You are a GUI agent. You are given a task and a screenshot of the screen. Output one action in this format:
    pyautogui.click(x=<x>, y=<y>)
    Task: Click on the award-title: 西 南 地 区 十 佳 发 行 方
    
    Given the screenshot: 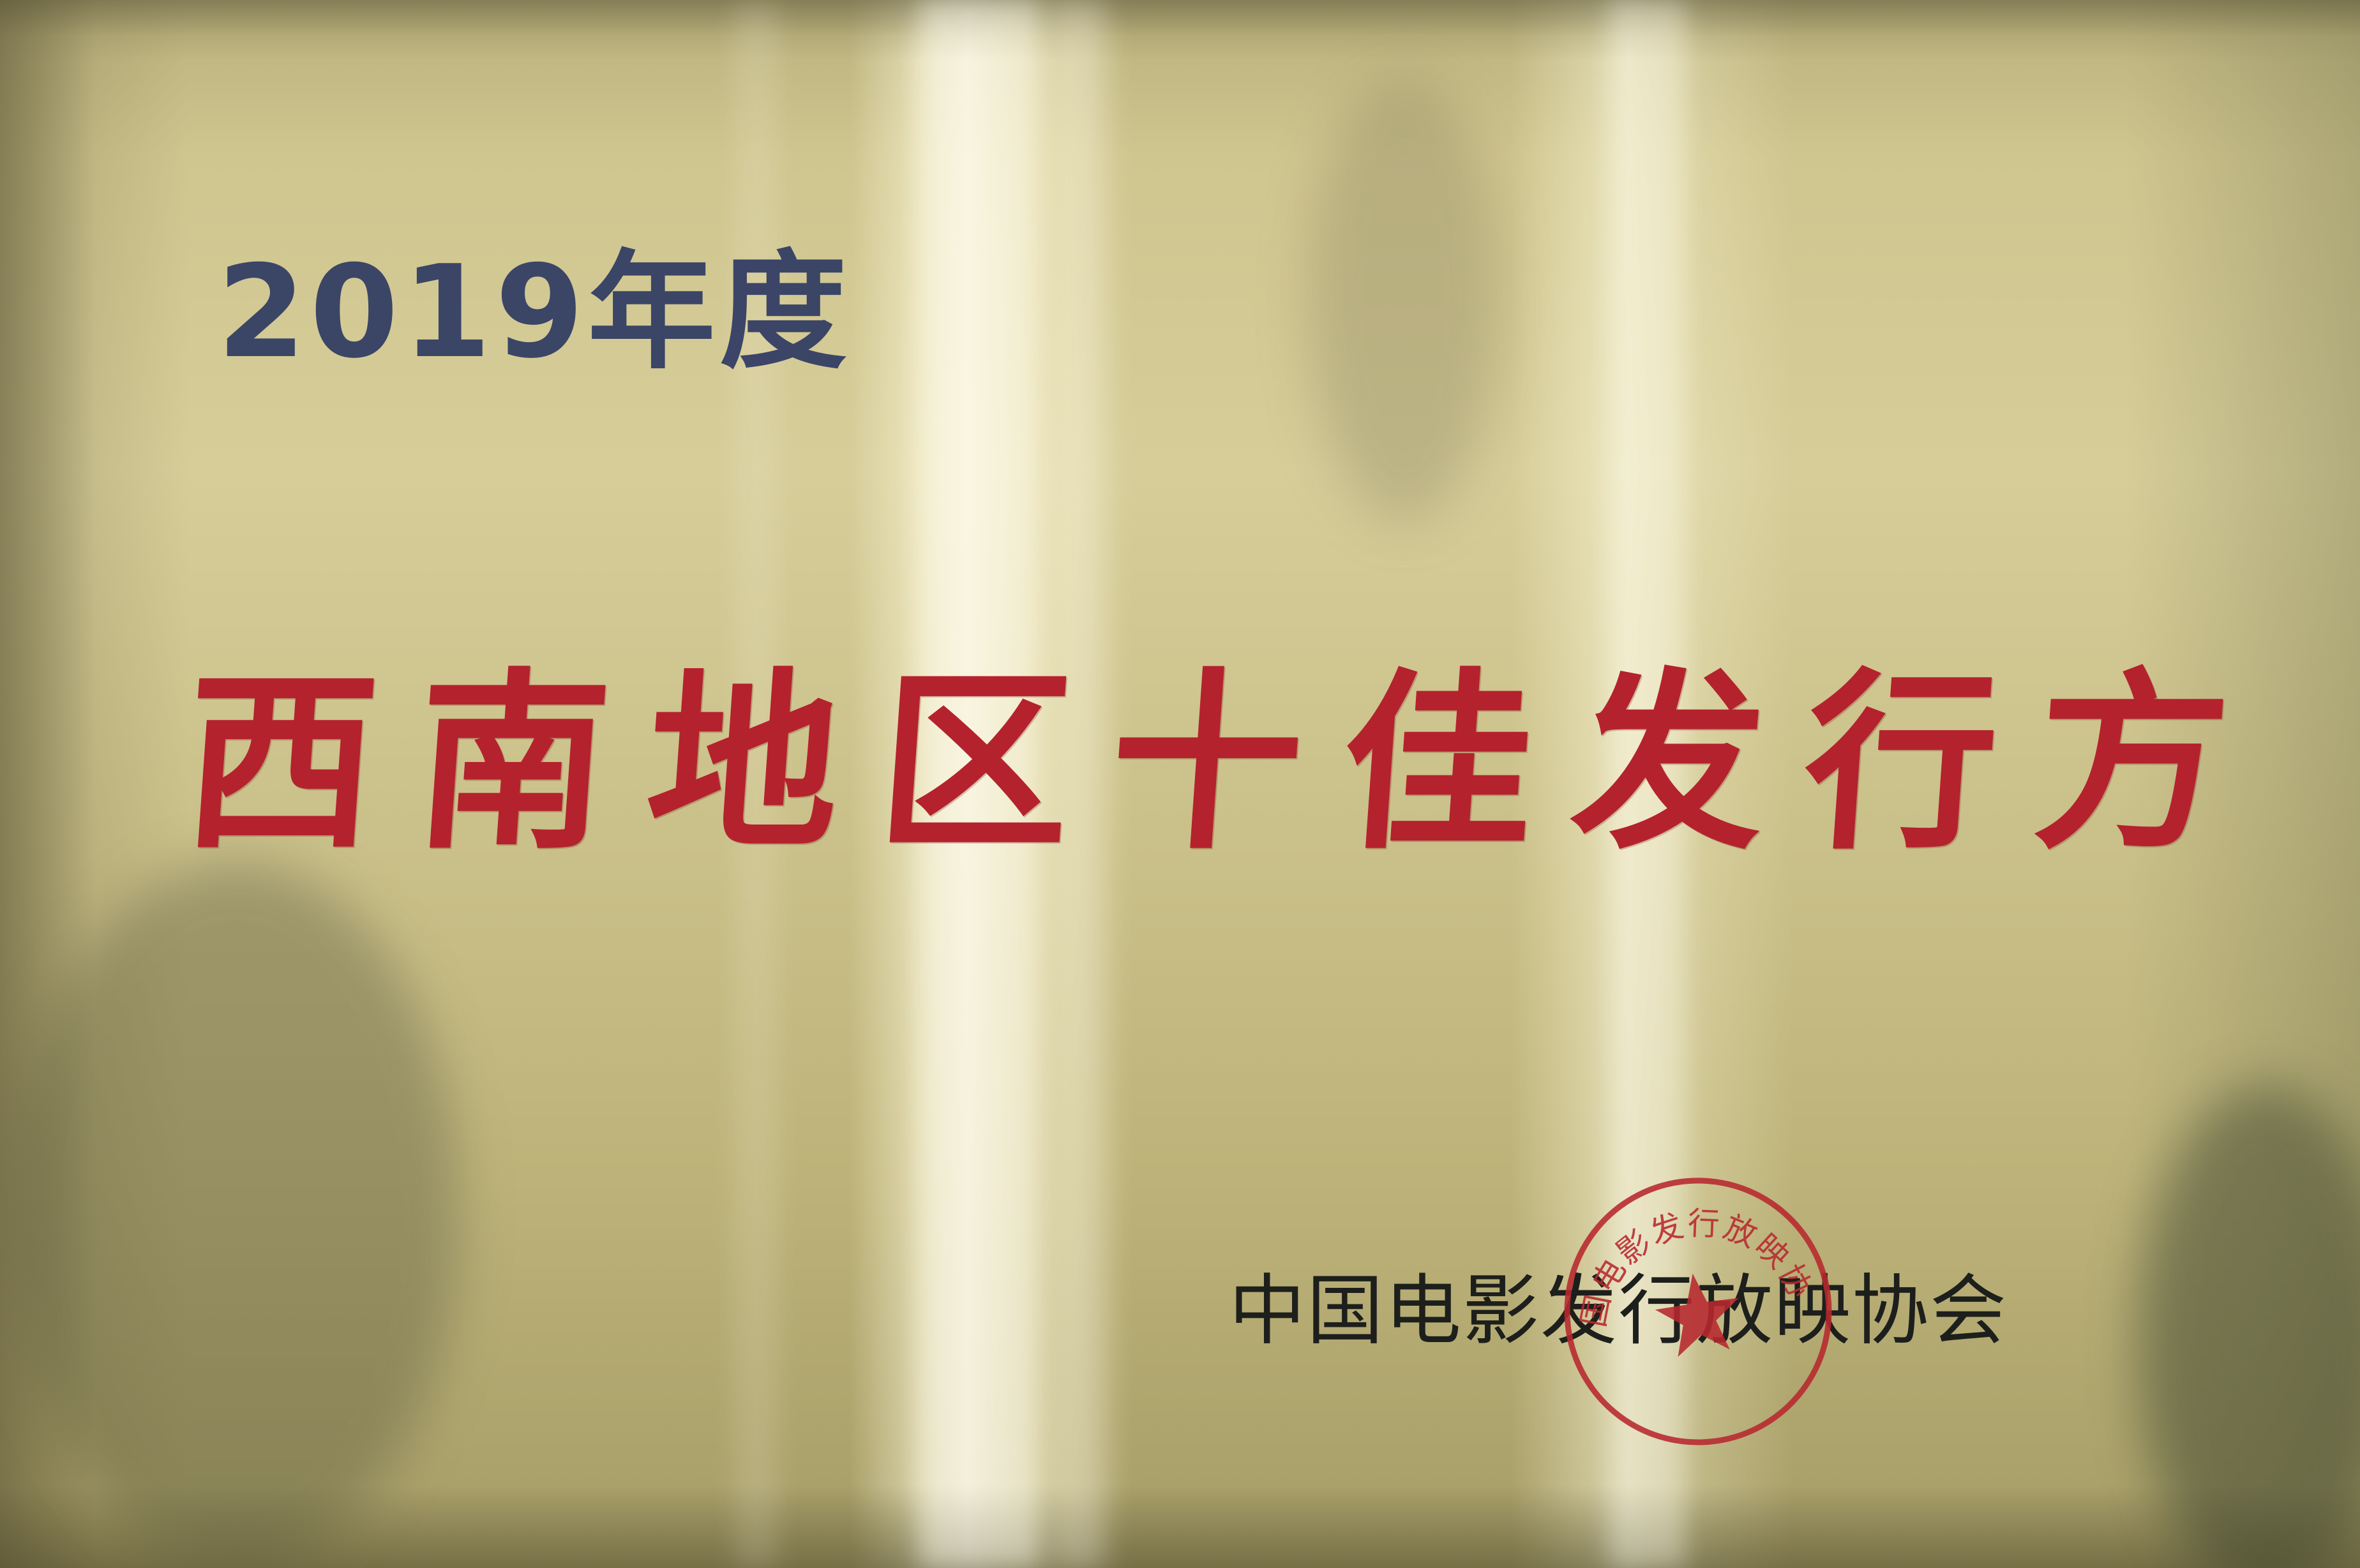 What is the action you would take?
    pyautogui.click(x=1206, y=762)
    